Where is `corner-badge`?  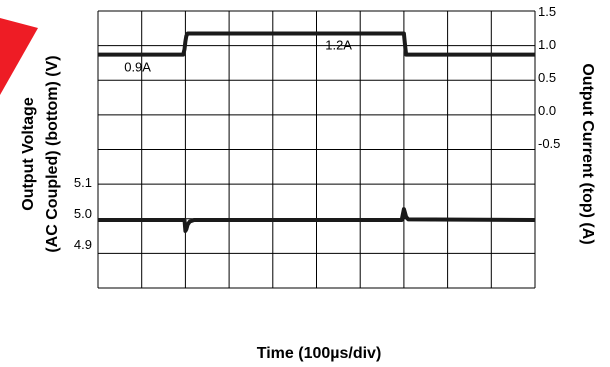 corner-badge is located at coordinates (19, 56).